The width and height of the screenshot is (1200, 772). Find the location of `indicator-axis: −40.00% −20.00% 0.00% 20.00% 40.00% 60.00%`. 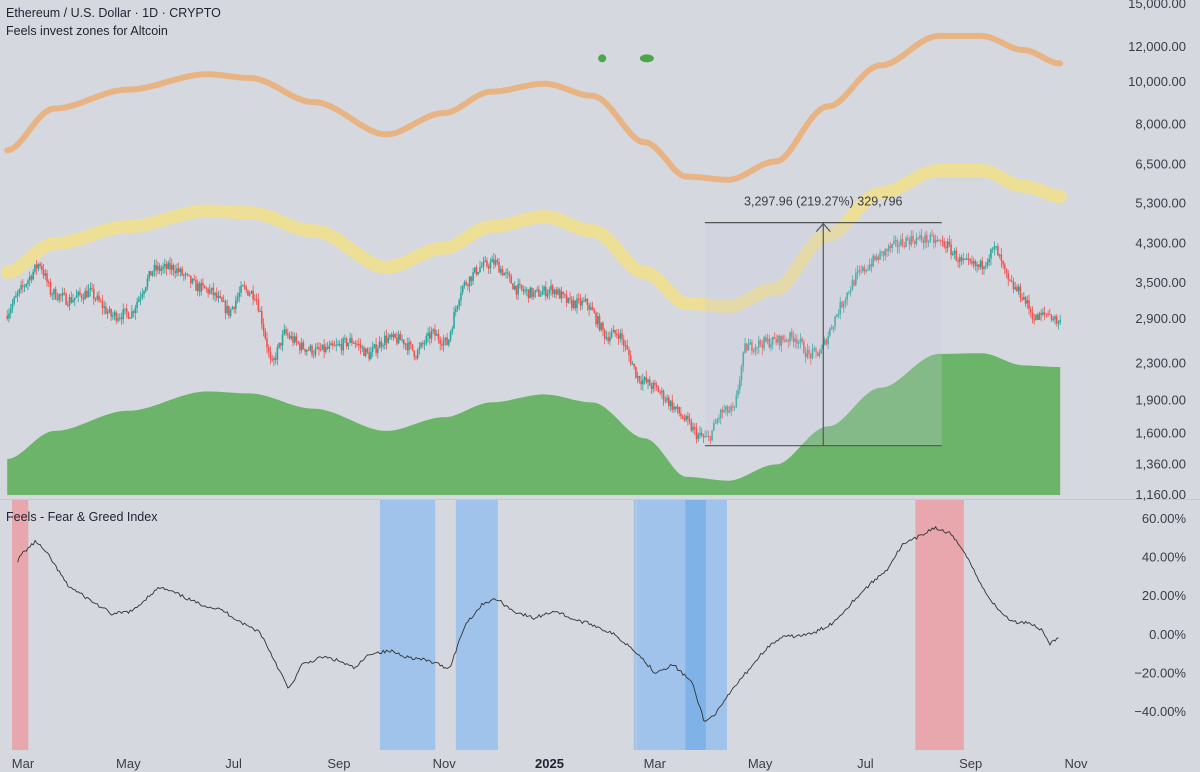

indicator-axis: −40.00% −20.00% 0.00% 20.00% 40.00% 60.00% is located at coordinates (1160, 615).